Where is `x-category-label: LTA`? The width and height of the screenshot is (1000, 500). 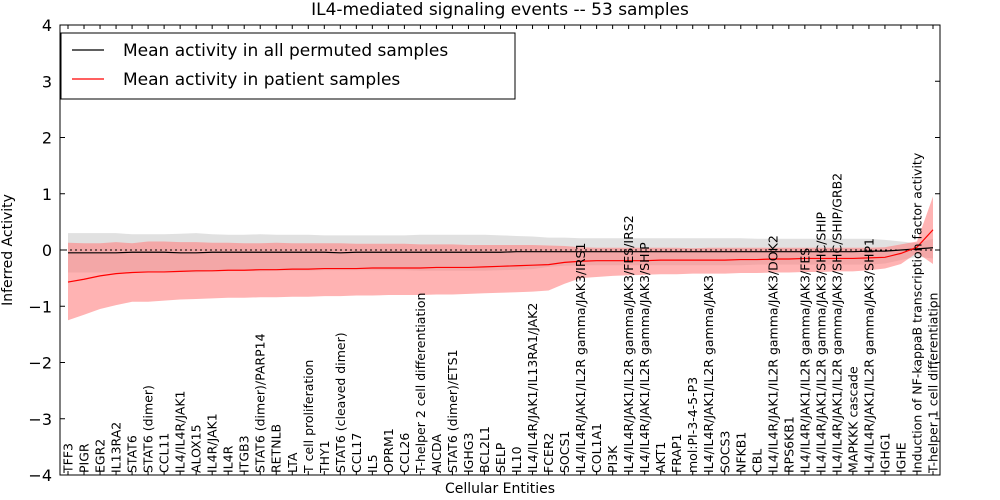 x-category-label: LTA is located at coordinates (292, 462).